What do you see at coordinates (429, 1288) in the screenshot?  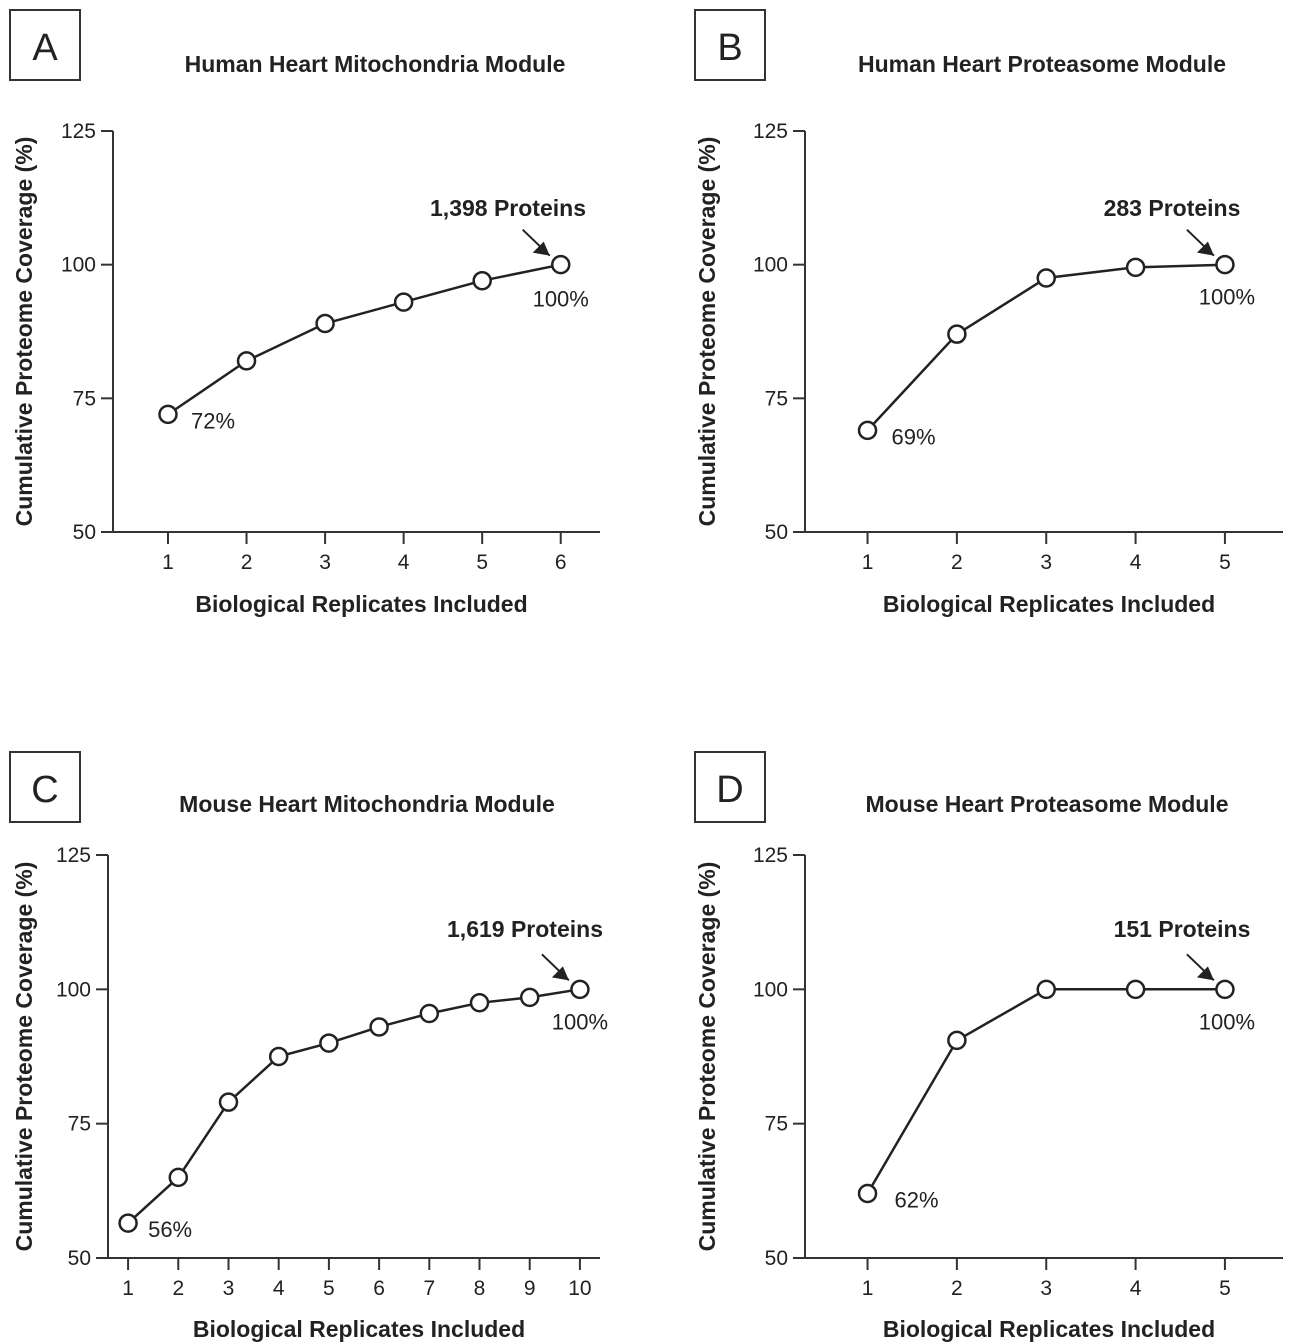 I see `x-tick-label: 7` at bounding box center [429, 1288].